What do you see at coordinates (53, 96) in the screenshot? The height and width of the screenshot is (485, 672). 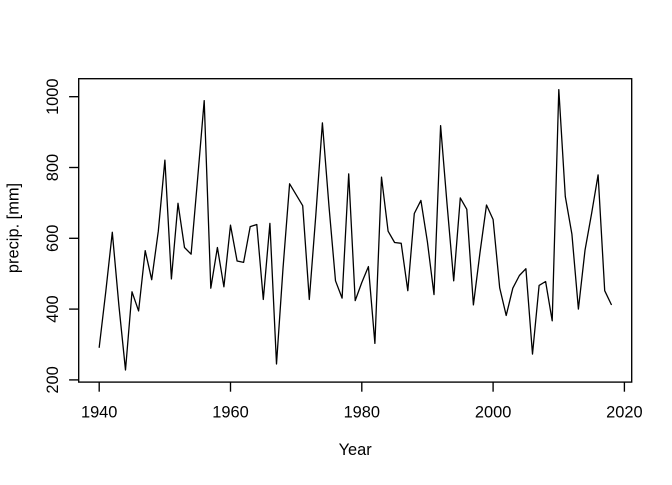 I see `svg-text: 1000` at bounding box center [53, 96].